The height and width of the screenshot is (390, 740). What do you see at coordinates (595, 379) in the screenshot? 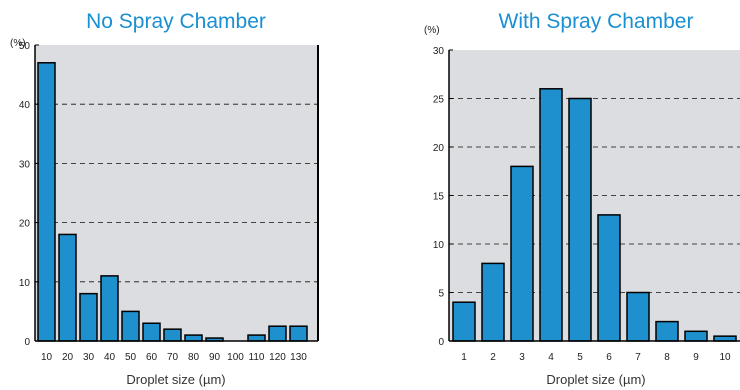
I see `x-axis-label-right: Droplet size (µm)` at bounding box center [595, 379].